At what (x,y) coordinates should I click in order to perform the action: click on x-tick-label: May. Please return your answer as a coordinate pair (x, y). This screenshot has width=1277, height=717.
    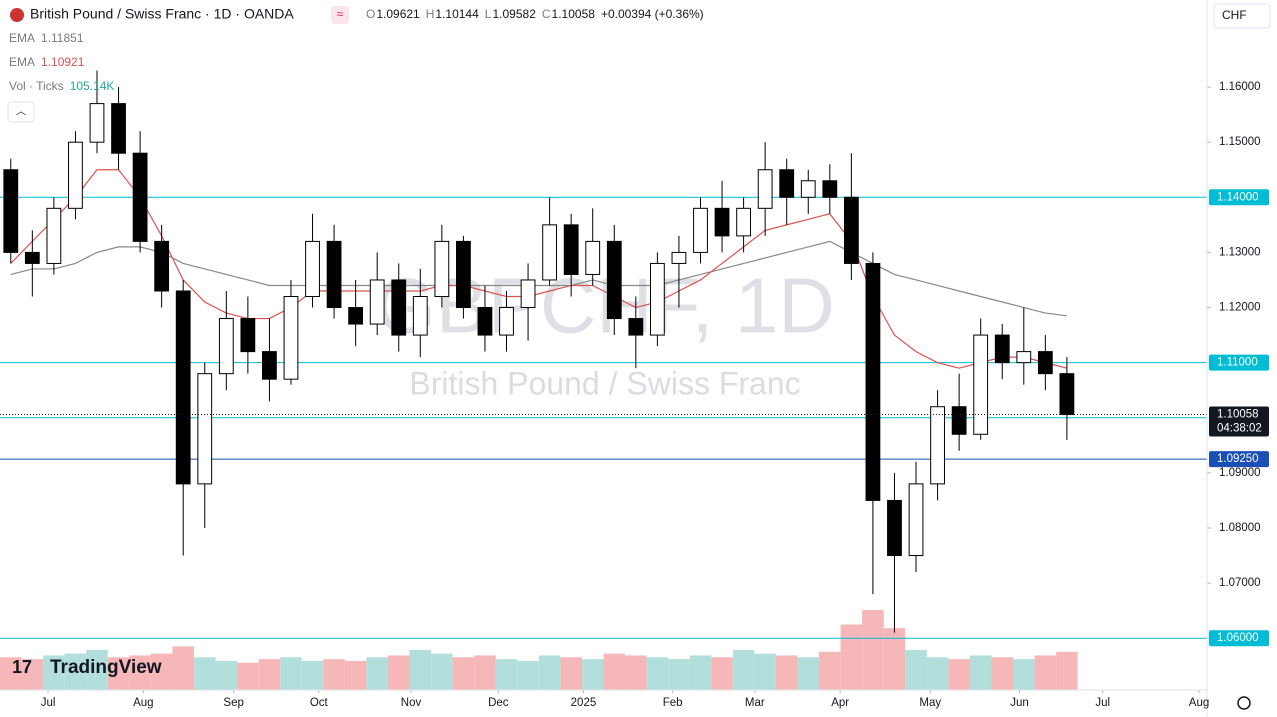
    Looking at the image, I should click on (930, 703).